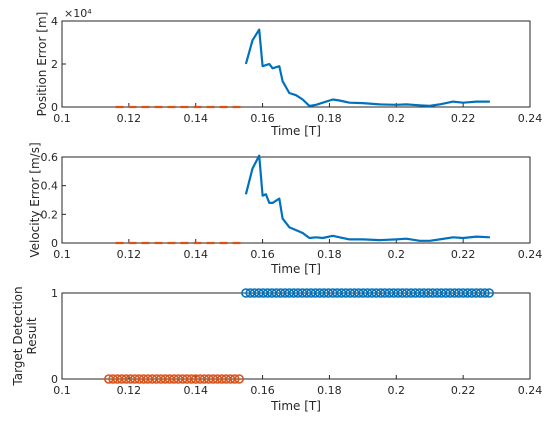  I want to click on target-detection-ylabel-line2: Result, so click(32, 335).